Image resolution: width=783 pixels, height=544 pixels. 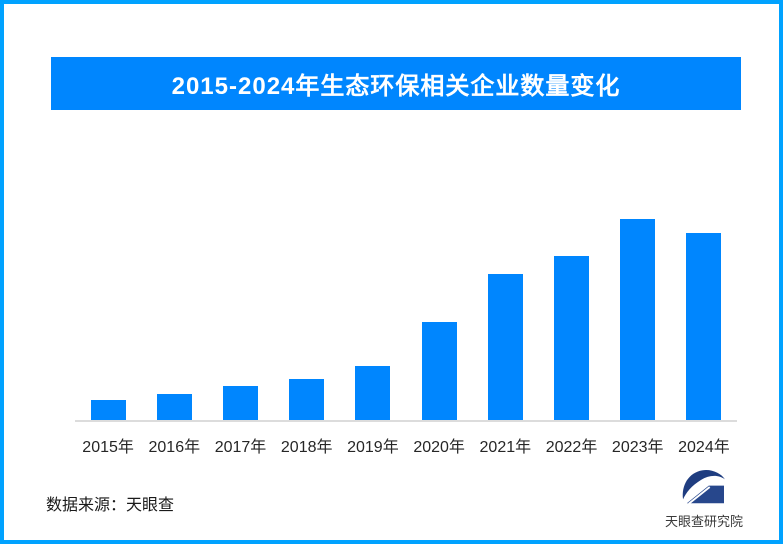 What do you see at coordinates (110, 505) in the screenshot?
I see `data-source-label: 数据来源：天眼查` at bounding box center [110, 505].